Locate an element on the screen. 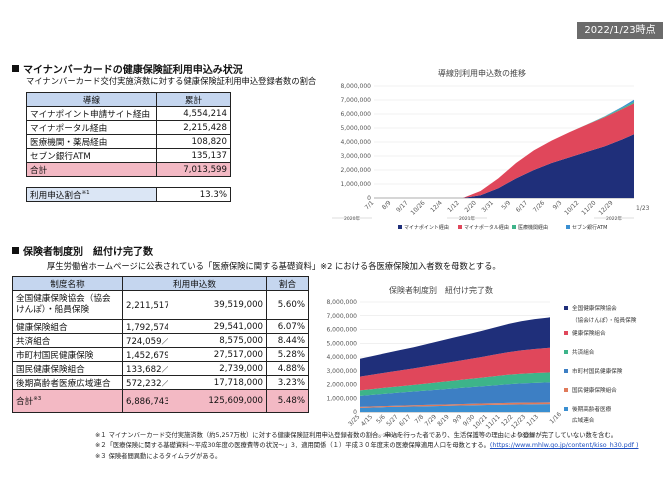 The image size is (670, 503). x-tick-label-last: 1/23 is located at coordinates (643, 208).